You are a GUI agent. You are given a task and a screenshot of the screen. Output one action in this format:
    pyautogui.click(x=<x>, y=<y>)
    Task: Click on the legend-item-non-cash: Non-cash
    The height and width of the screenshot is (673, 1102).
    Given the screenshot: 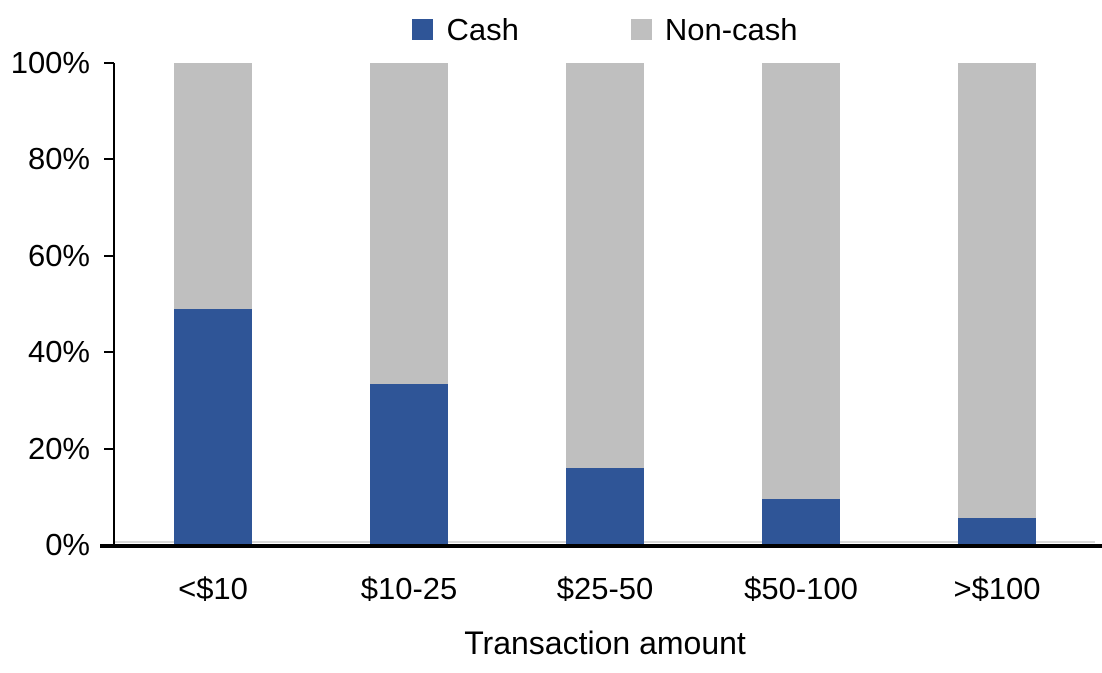 What is the action you would take?
    pyautogui.click(x=714, y=29)
    